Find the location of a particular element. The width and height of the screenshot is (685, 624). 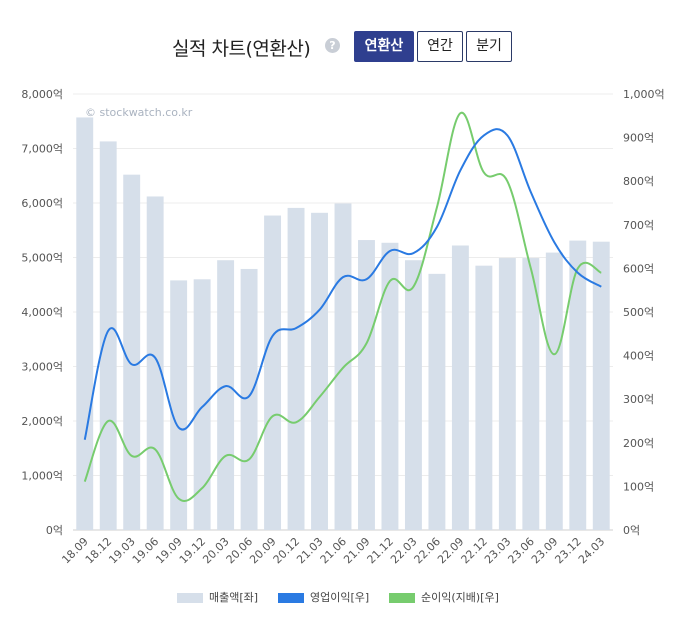

right-axis-tick: 200억 is located at coordinates (638, 443).